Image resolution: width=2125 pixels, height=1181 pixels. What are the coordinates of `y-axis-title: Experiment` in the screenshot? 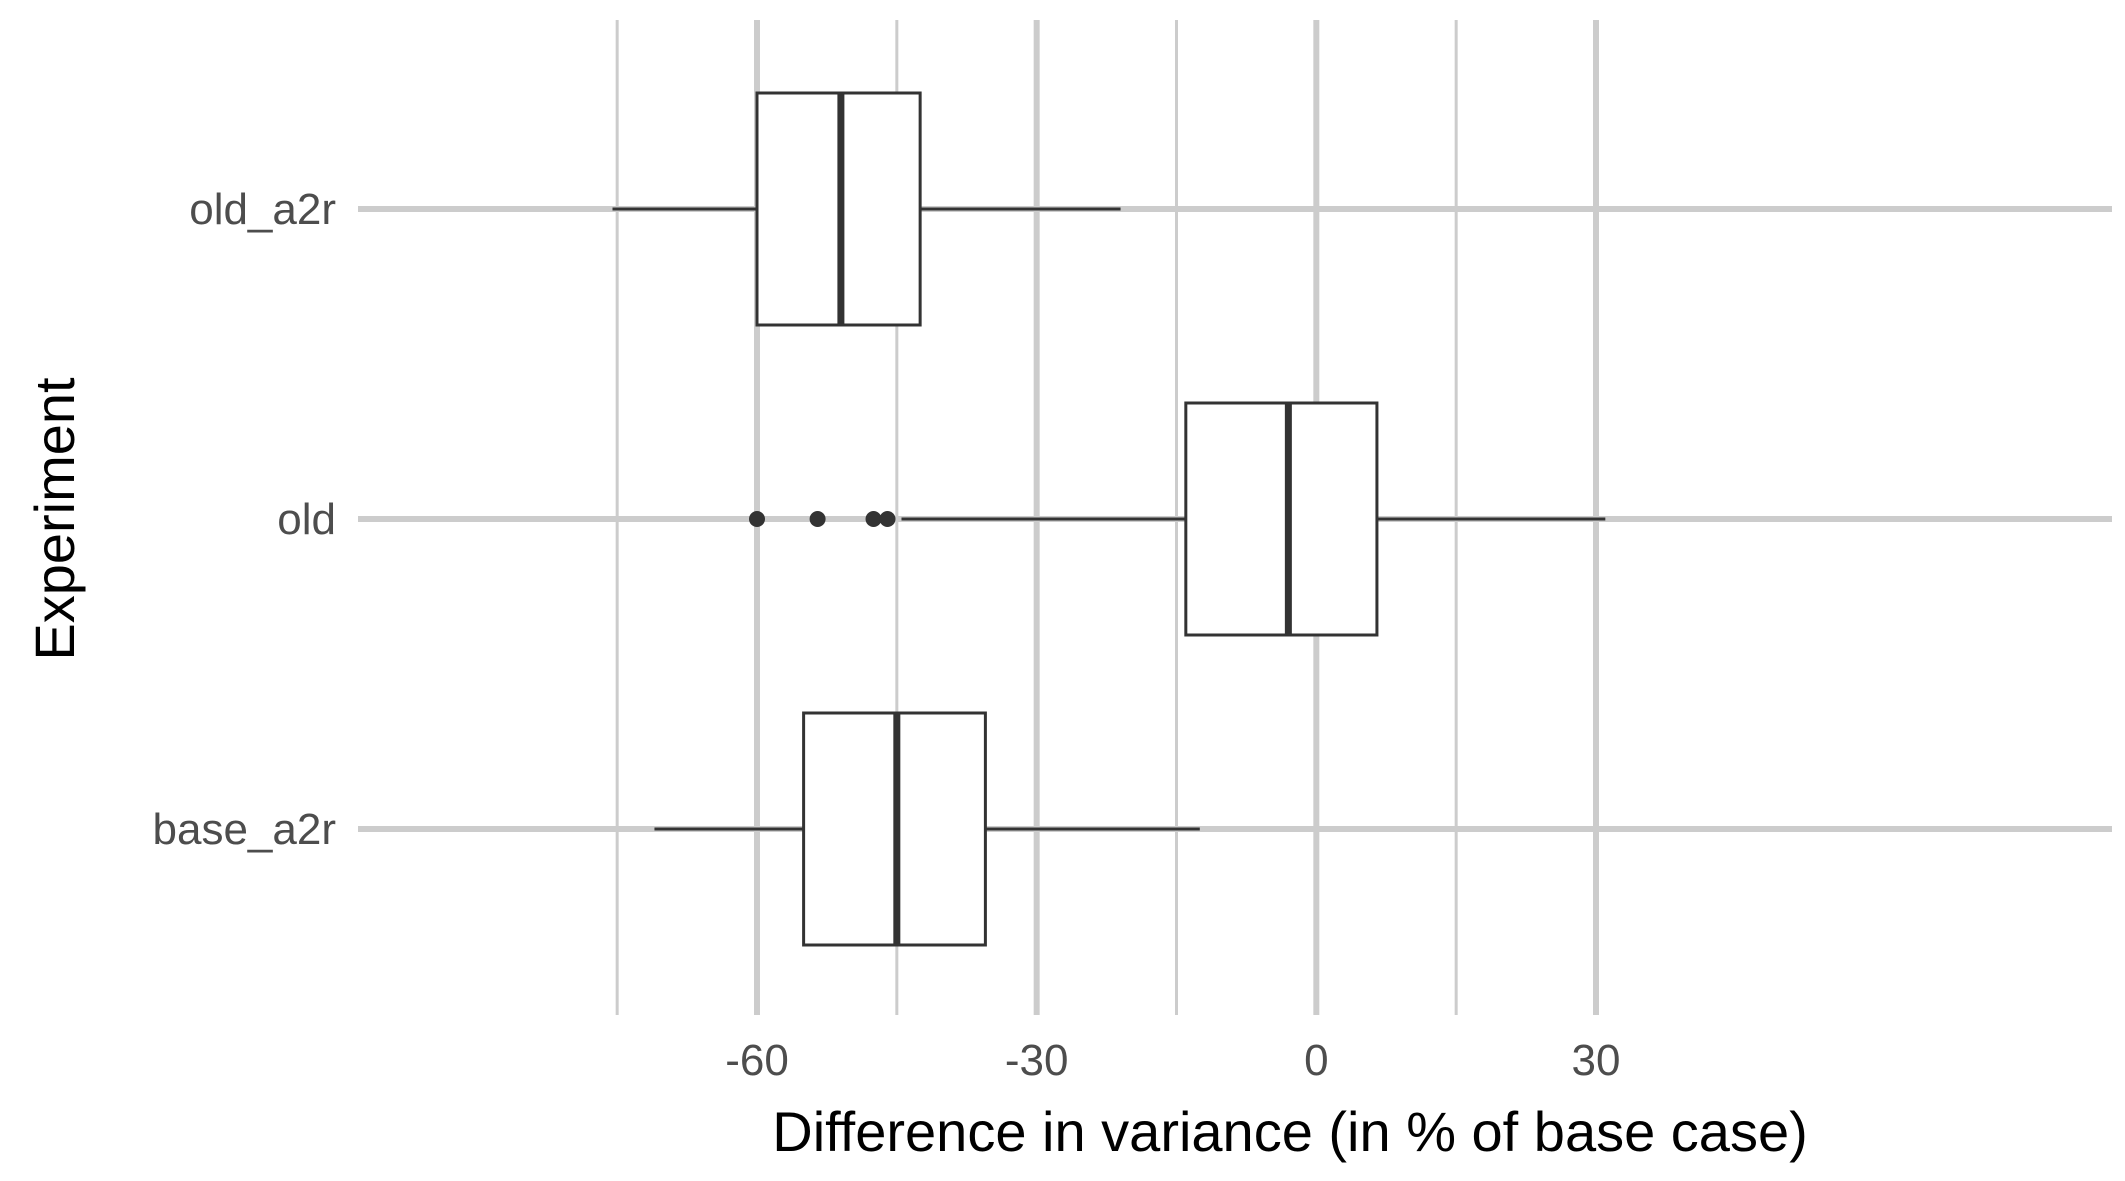 It's located at (54, 519).